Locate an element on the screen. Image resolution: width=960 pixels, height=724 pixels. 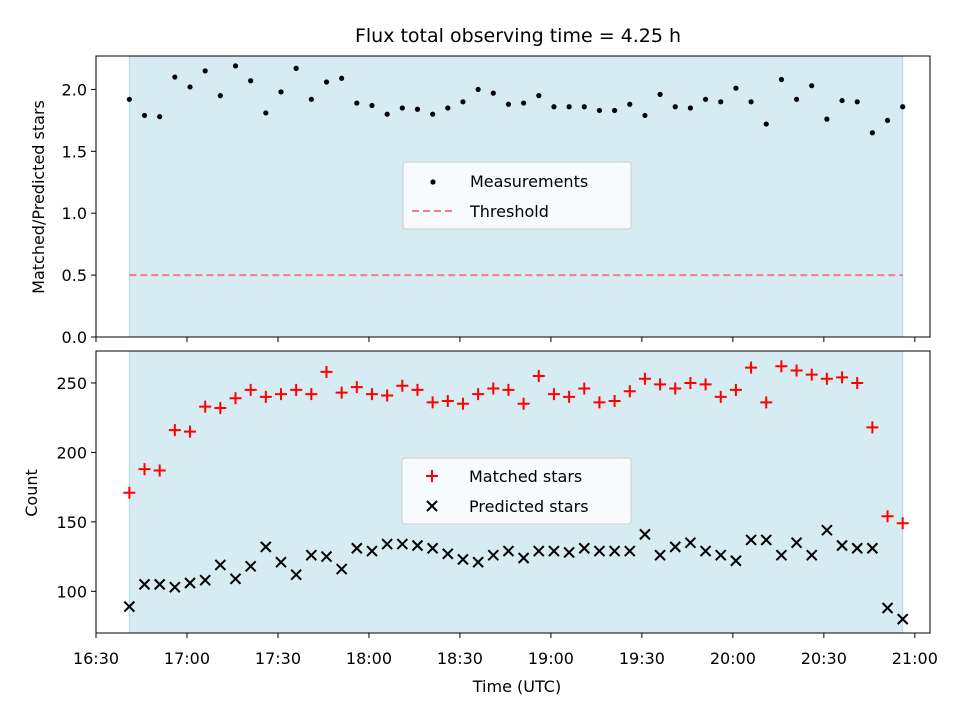
x-tick-label: 16:30 is located at coordinates (96, 658).